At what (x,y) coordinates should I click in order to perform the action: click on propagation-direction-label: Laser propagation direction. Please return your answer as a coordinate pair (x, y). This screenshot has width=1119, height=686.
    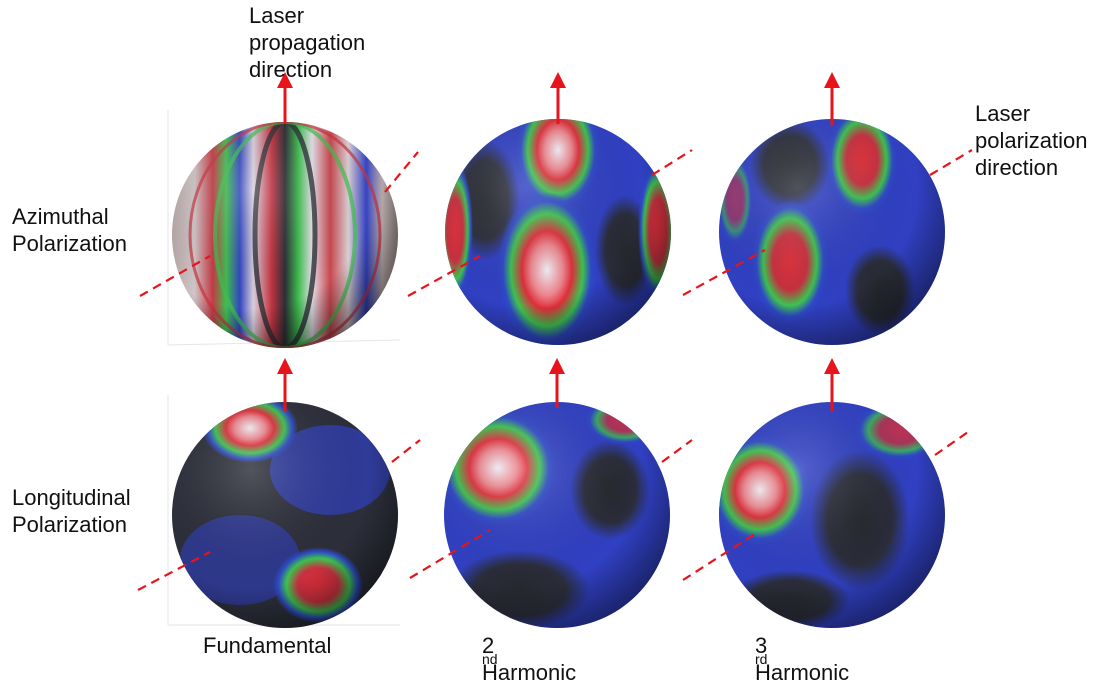
    Looking at the image, I should click on (307, 42).